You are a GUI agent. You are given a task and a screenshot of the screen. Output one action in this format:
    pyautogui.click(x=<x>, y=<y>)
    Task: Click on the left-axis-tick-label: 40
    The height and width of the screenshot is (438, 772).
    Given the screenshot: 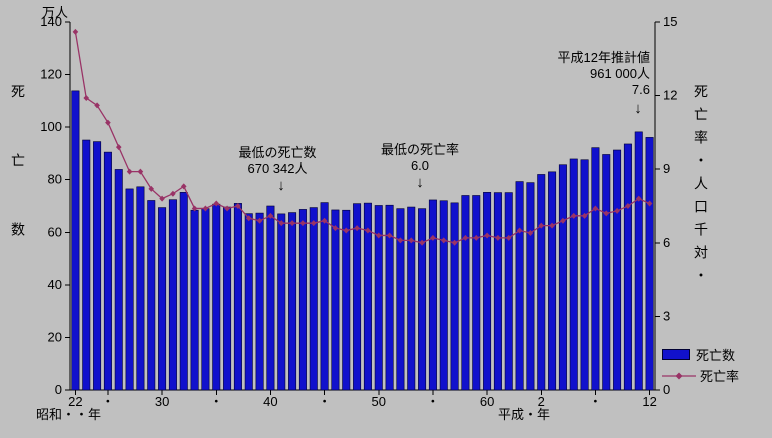 What is the action you would take?
    pyautogui.click(x=55, y=284)
    